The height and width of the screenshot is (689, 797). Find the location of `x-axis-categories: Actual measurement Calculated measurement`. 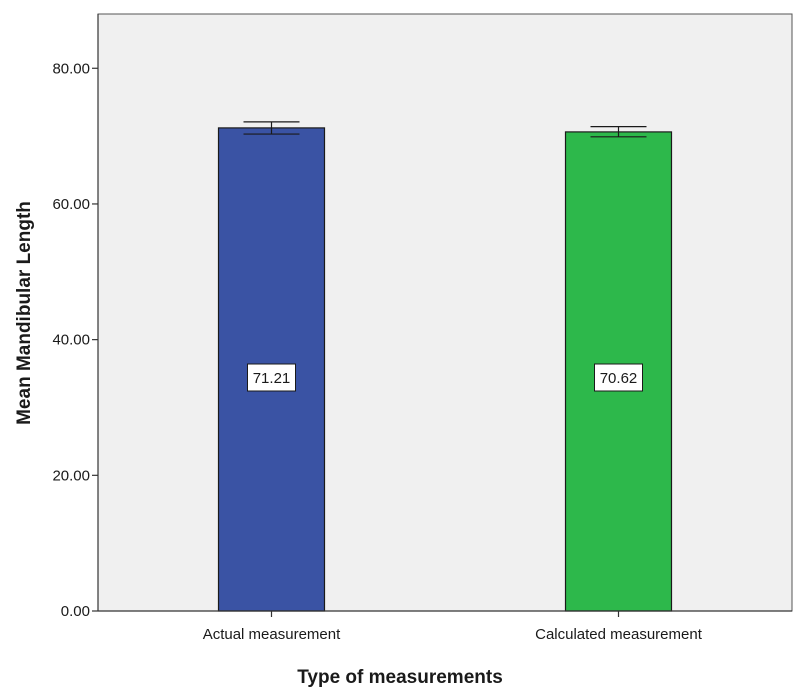

x-axis-categories: Actual measurement Calculated measurement is located at coordinates (453, 627).